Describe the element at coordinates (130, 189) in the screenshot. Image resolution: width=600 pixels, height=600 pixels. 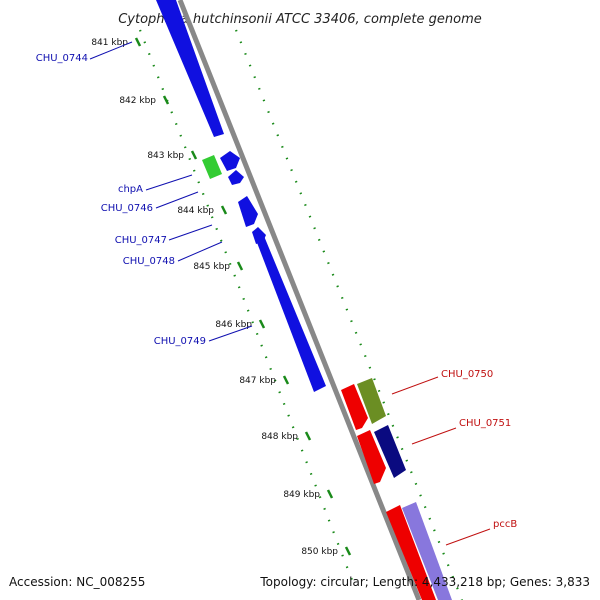
I see `gene-label: chpA` at that location.